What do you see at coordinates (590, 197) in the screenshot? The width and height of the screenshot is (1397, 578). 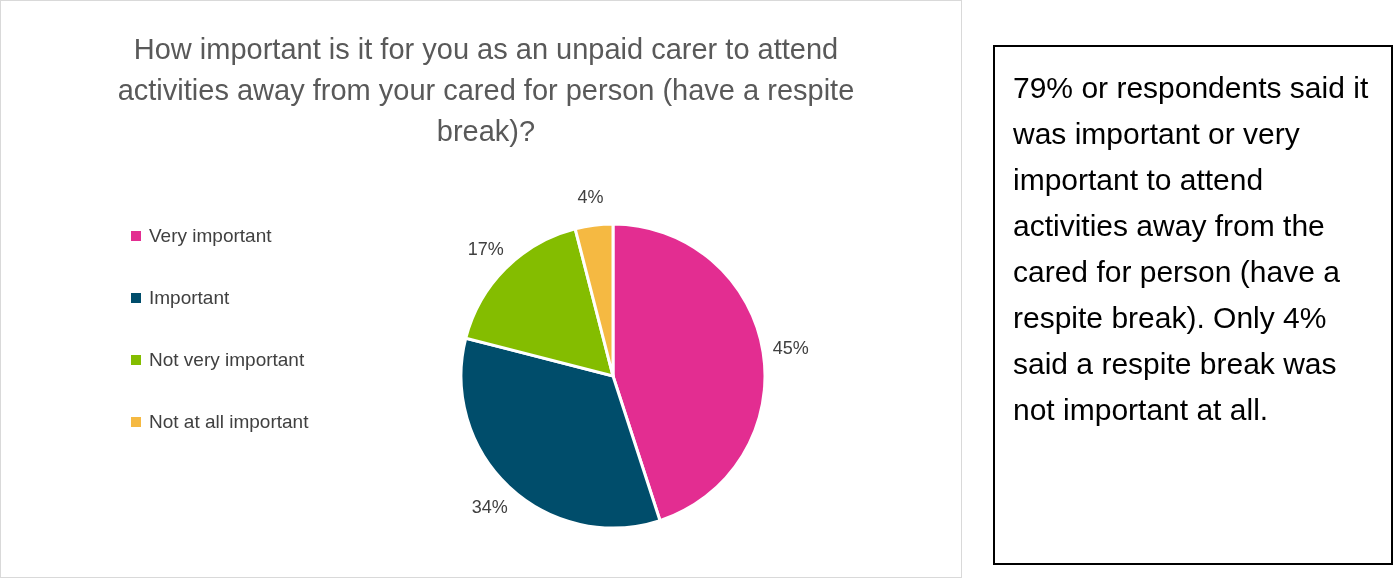 I see `data-label: 4%` at bounding box center [590, 197].